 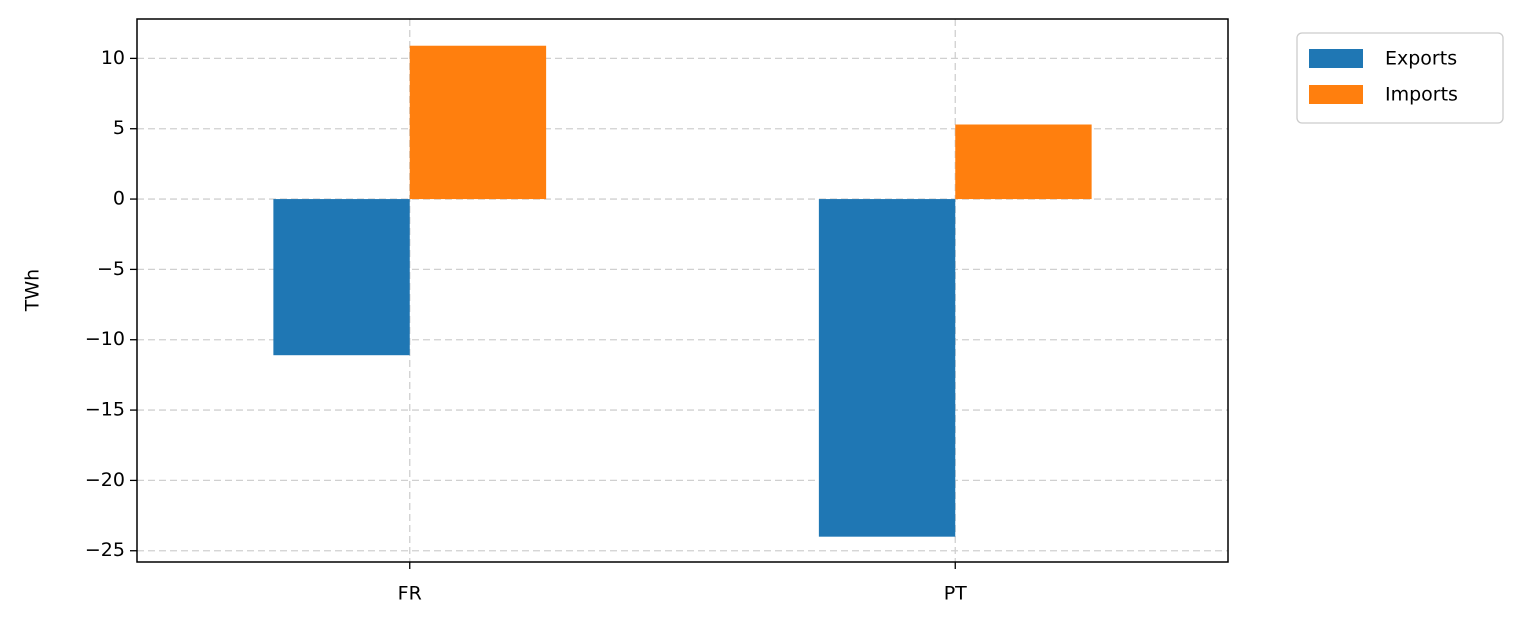 What do you see at coordinates (1400, 78) in the screenshot?
I see `legend-box` at bounding box center [1400, 78].